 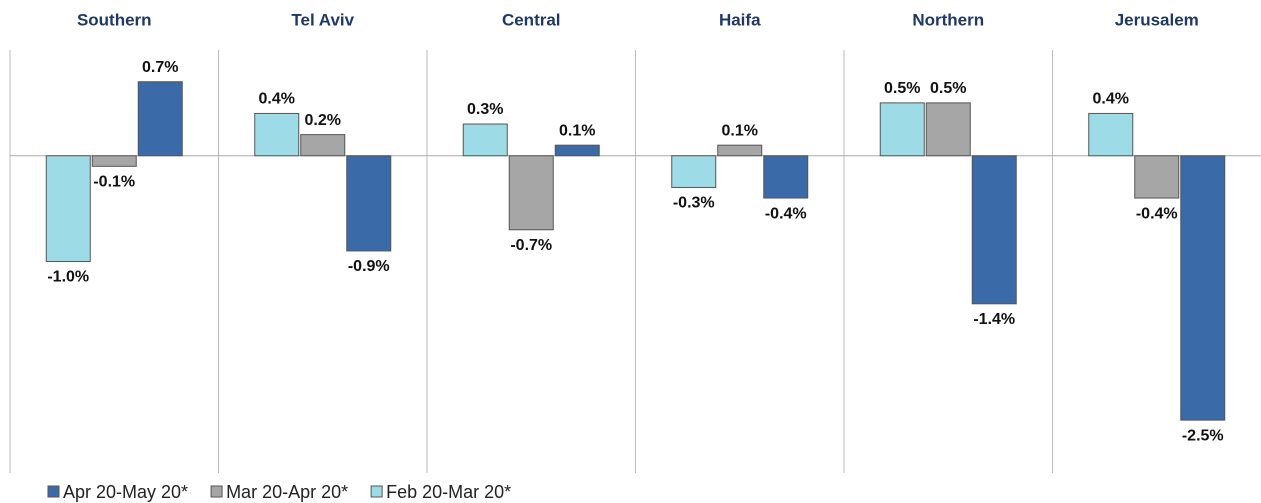 I want to click on legend-label: Mar 20-Apr 20*, so click(x=287, y=492).